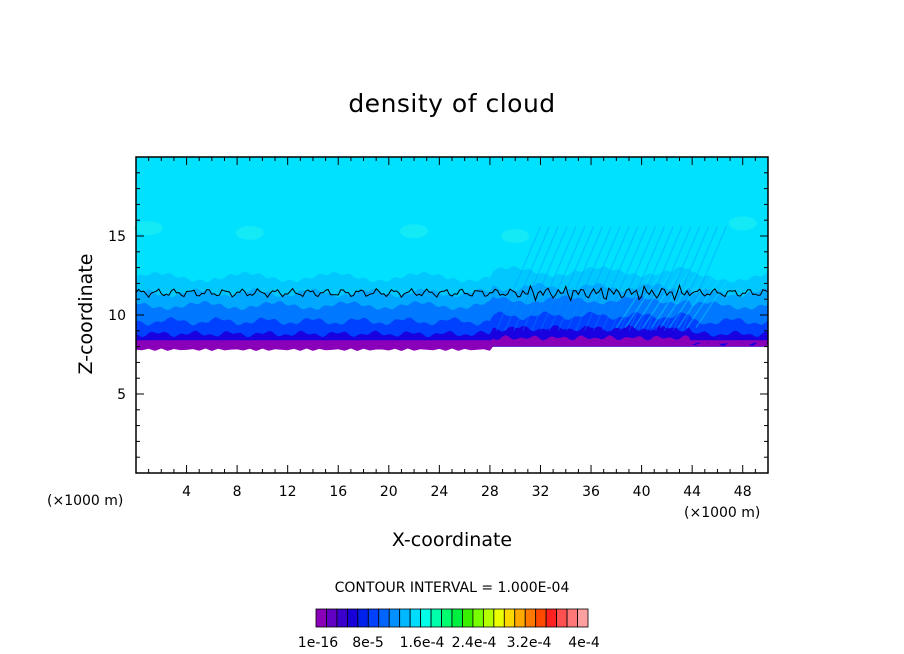  Describe the element at coordinates (186, 492) in the screenshot. I see `x-tick-label: 4` at that location.